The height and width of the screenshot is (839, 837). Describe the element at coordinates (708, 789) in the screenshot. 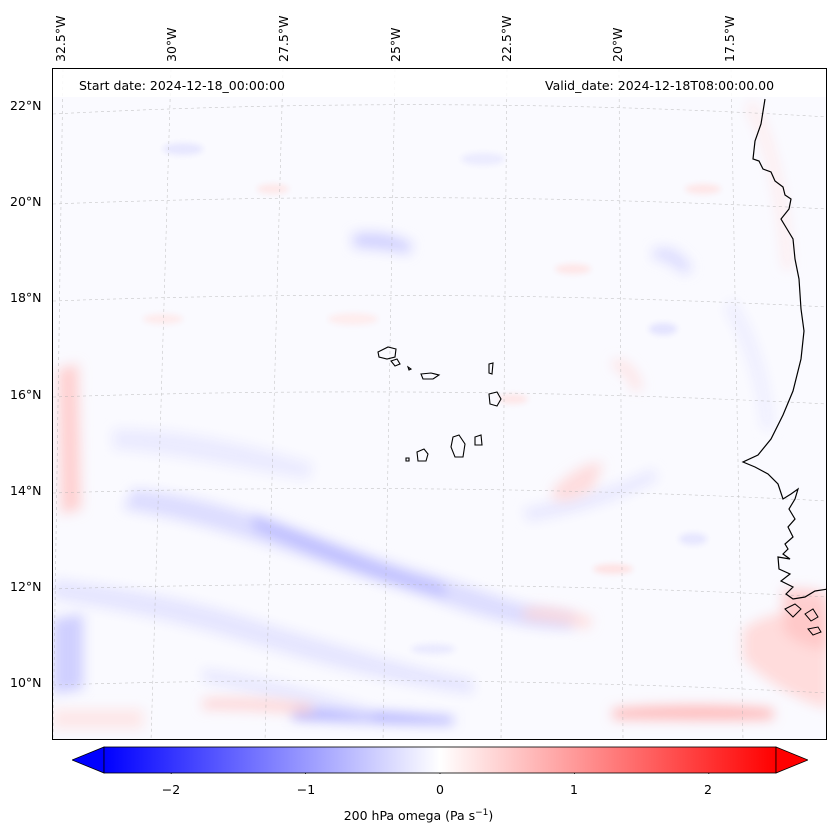

I see `colorbar-tick-label: 2` at that location.